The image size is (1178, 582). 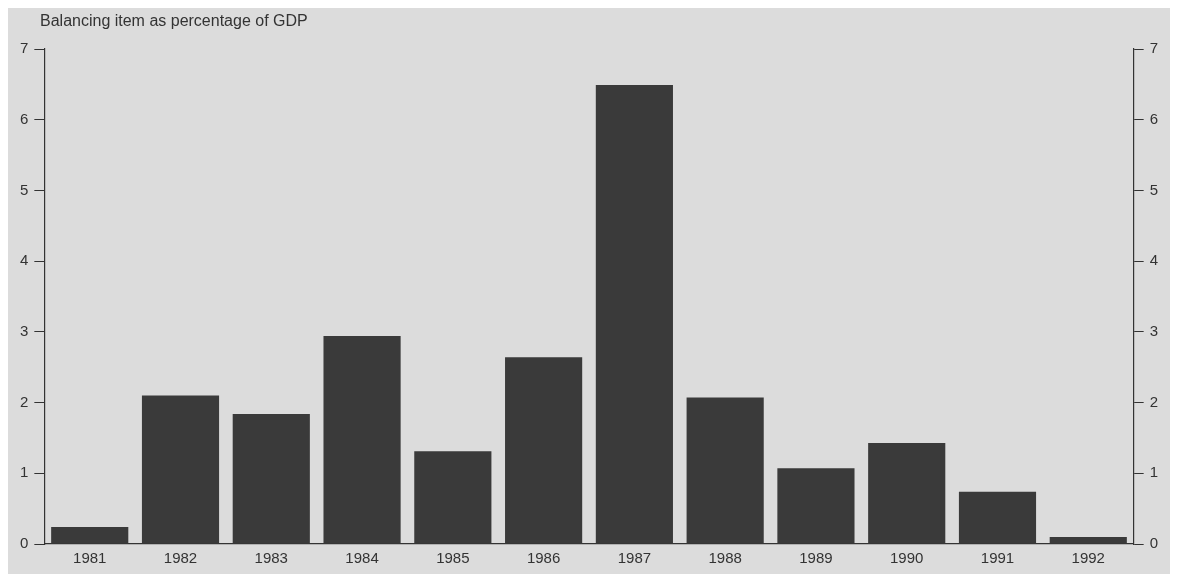 What do you see at coordinates (1153, 472) in the screenshot?
I see `y2-tick-label: 1` at bounding box center [1153, 472].